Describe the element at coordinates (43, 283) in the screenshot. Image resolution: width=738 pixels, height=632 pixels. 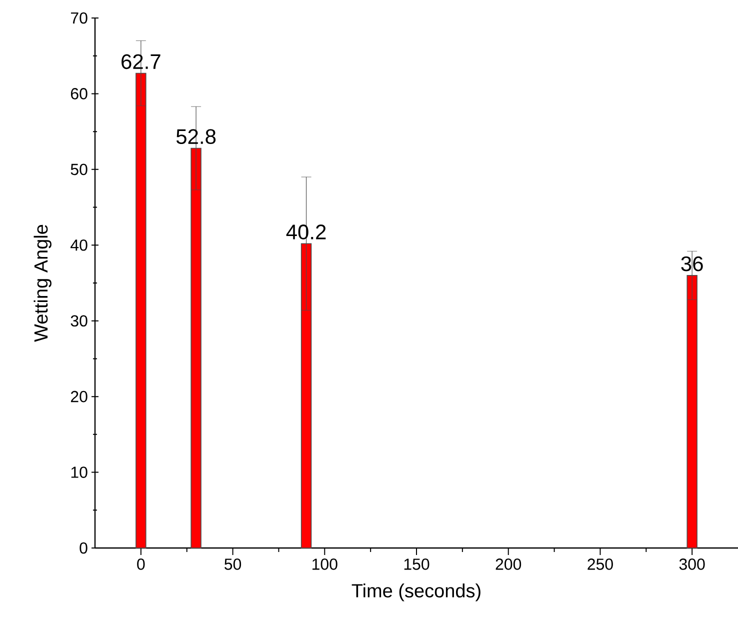
I see `y-axis-title: Wetting Angle` at that location.